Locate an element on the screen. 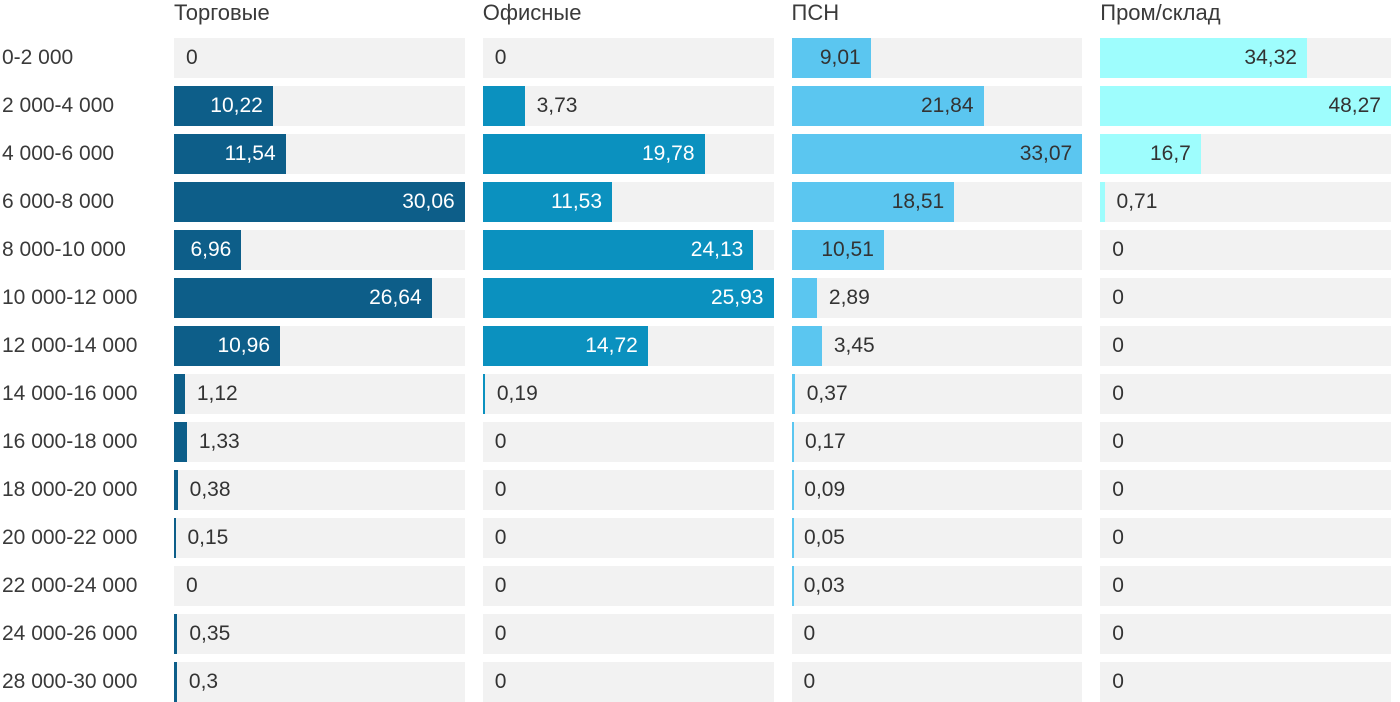  row-label: 28 000-30 000 is located at coordinates (70, 681).